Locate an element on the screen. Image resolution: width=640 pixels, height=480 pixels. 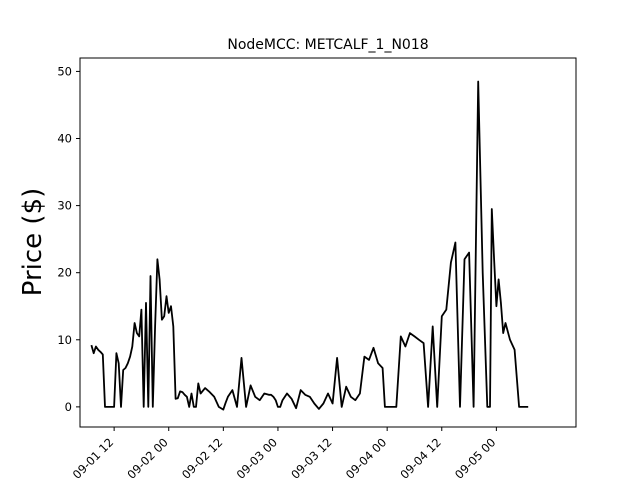
x-tick-label: 09-04 00 is located at coordinates (366, 457).